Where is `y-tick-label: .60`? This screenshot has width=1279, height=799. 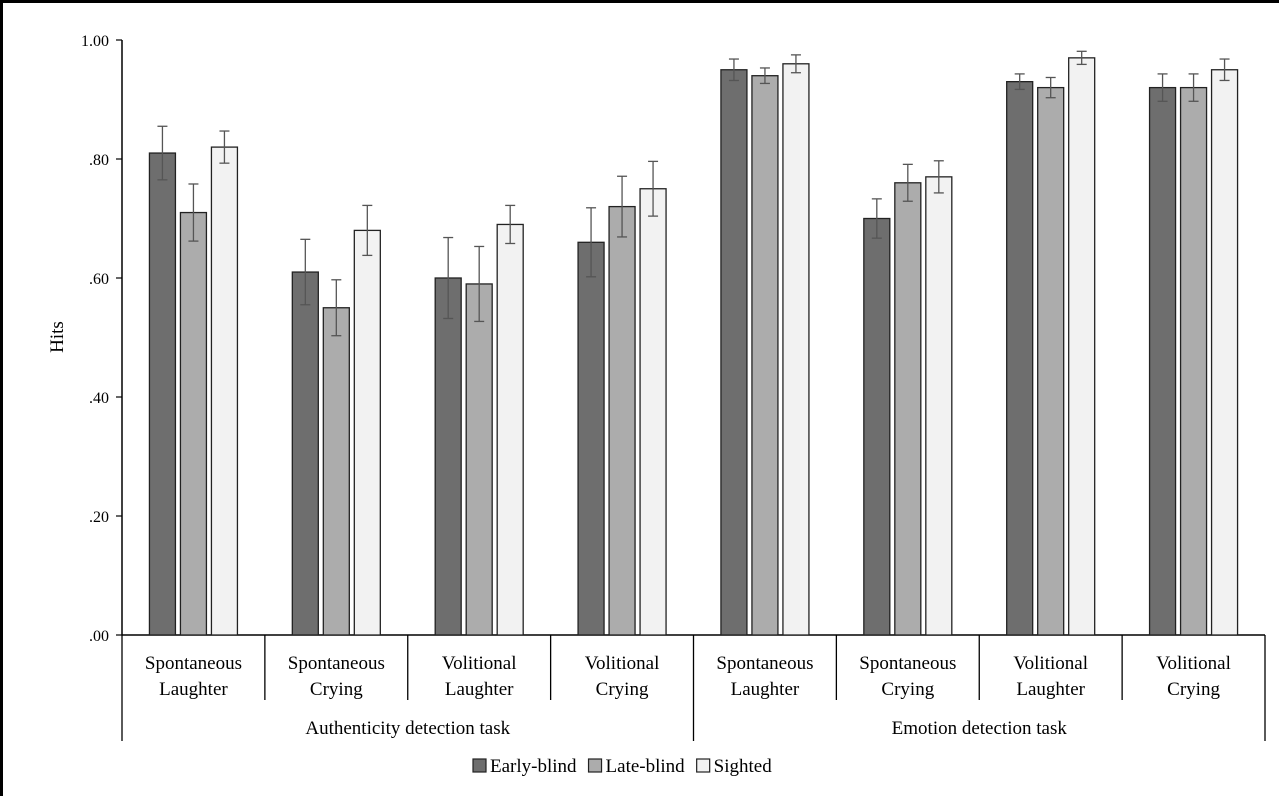 y-tick-label: .60 is located at coordinates (99, 279).